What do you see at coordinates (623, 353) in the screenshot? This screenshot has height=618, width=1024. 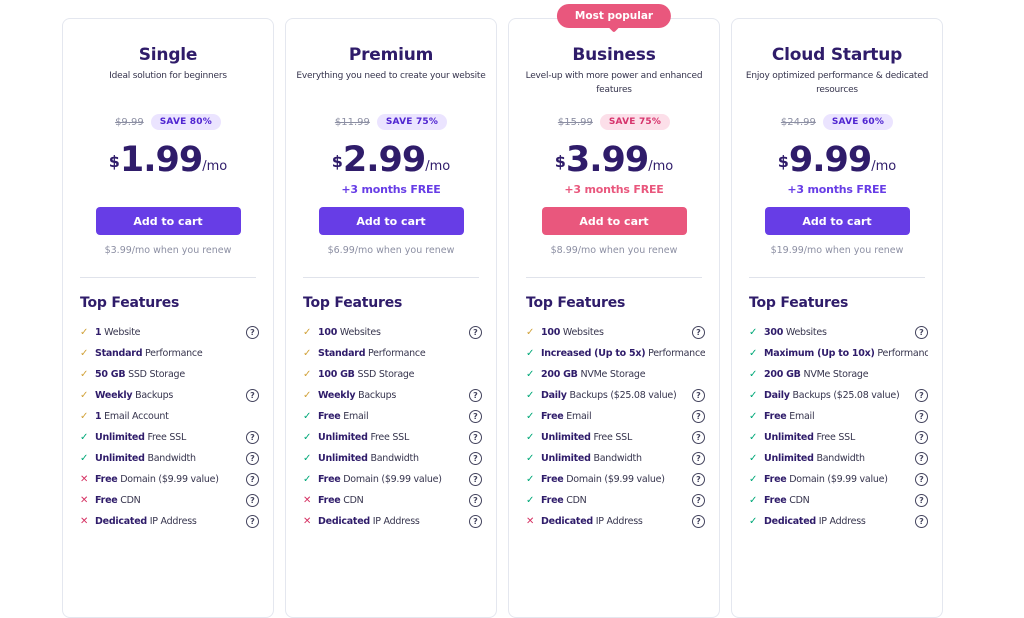 I see `feature-text: Increased (Up to 5x) Performance` at bounding box center [623, 353].